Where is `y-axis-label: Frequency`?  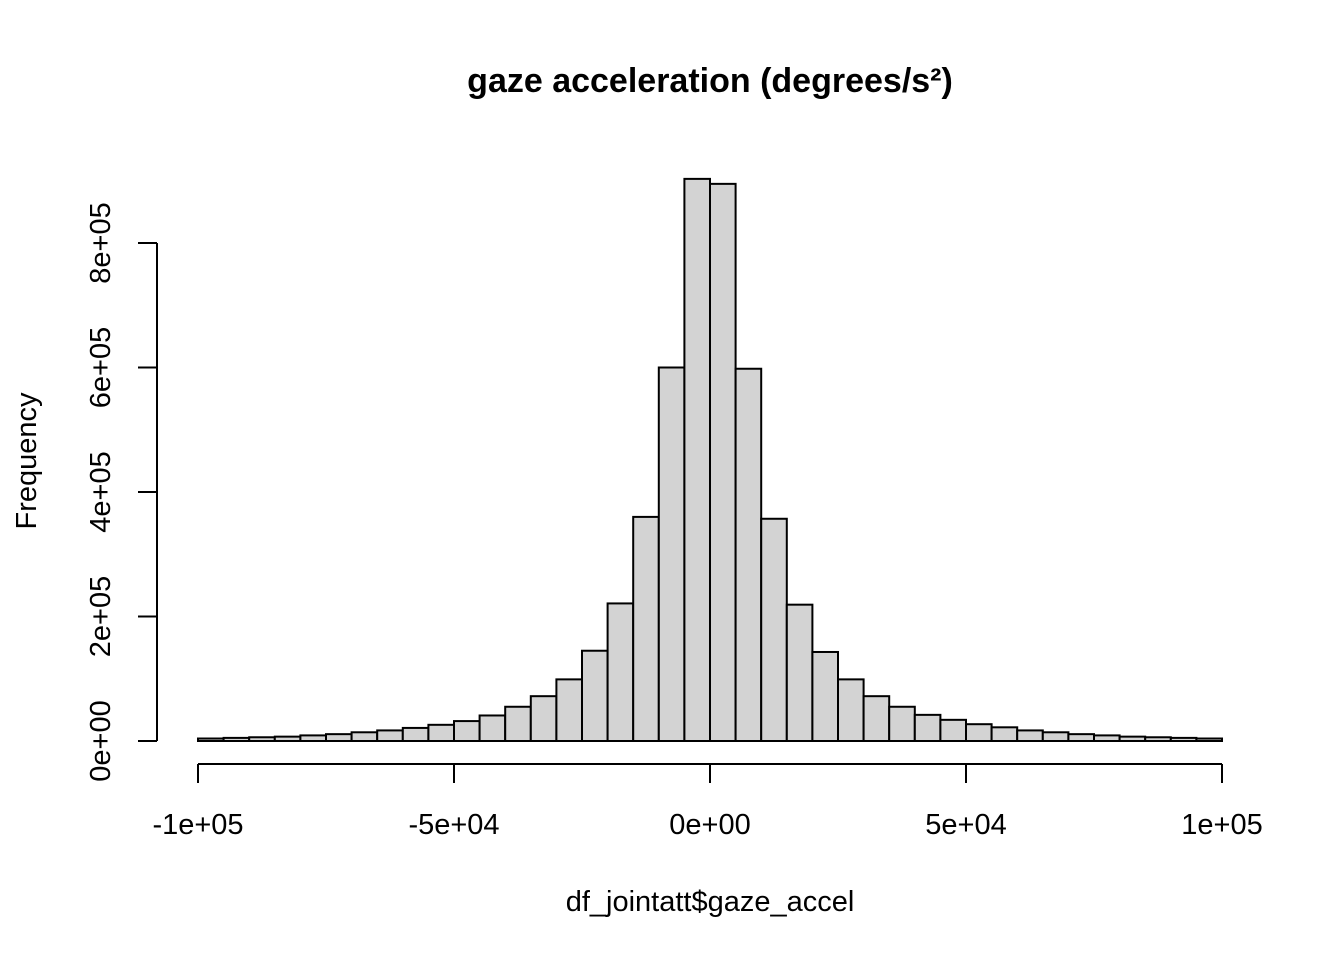
y-axis-label: Frequency is located at coordinates (27, 461).